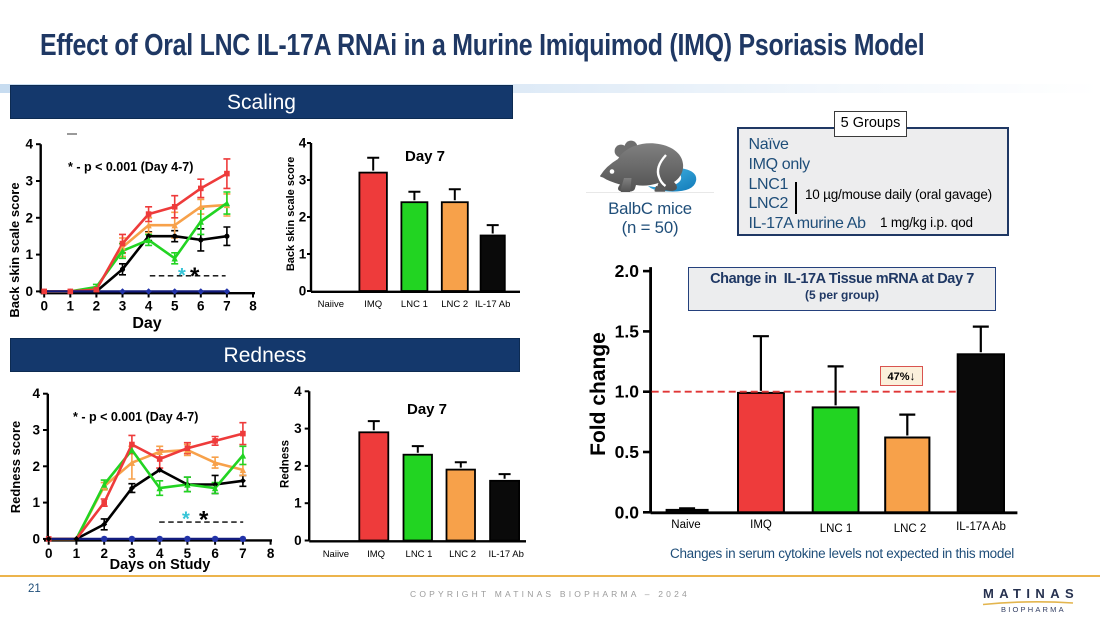 Image resolution: width=1100 pixels, height=619 pixels. What do you see at coordinates (627, 392) in the screenshot?
I see `svg-text: 1.0` at bounding box center [627, 392].